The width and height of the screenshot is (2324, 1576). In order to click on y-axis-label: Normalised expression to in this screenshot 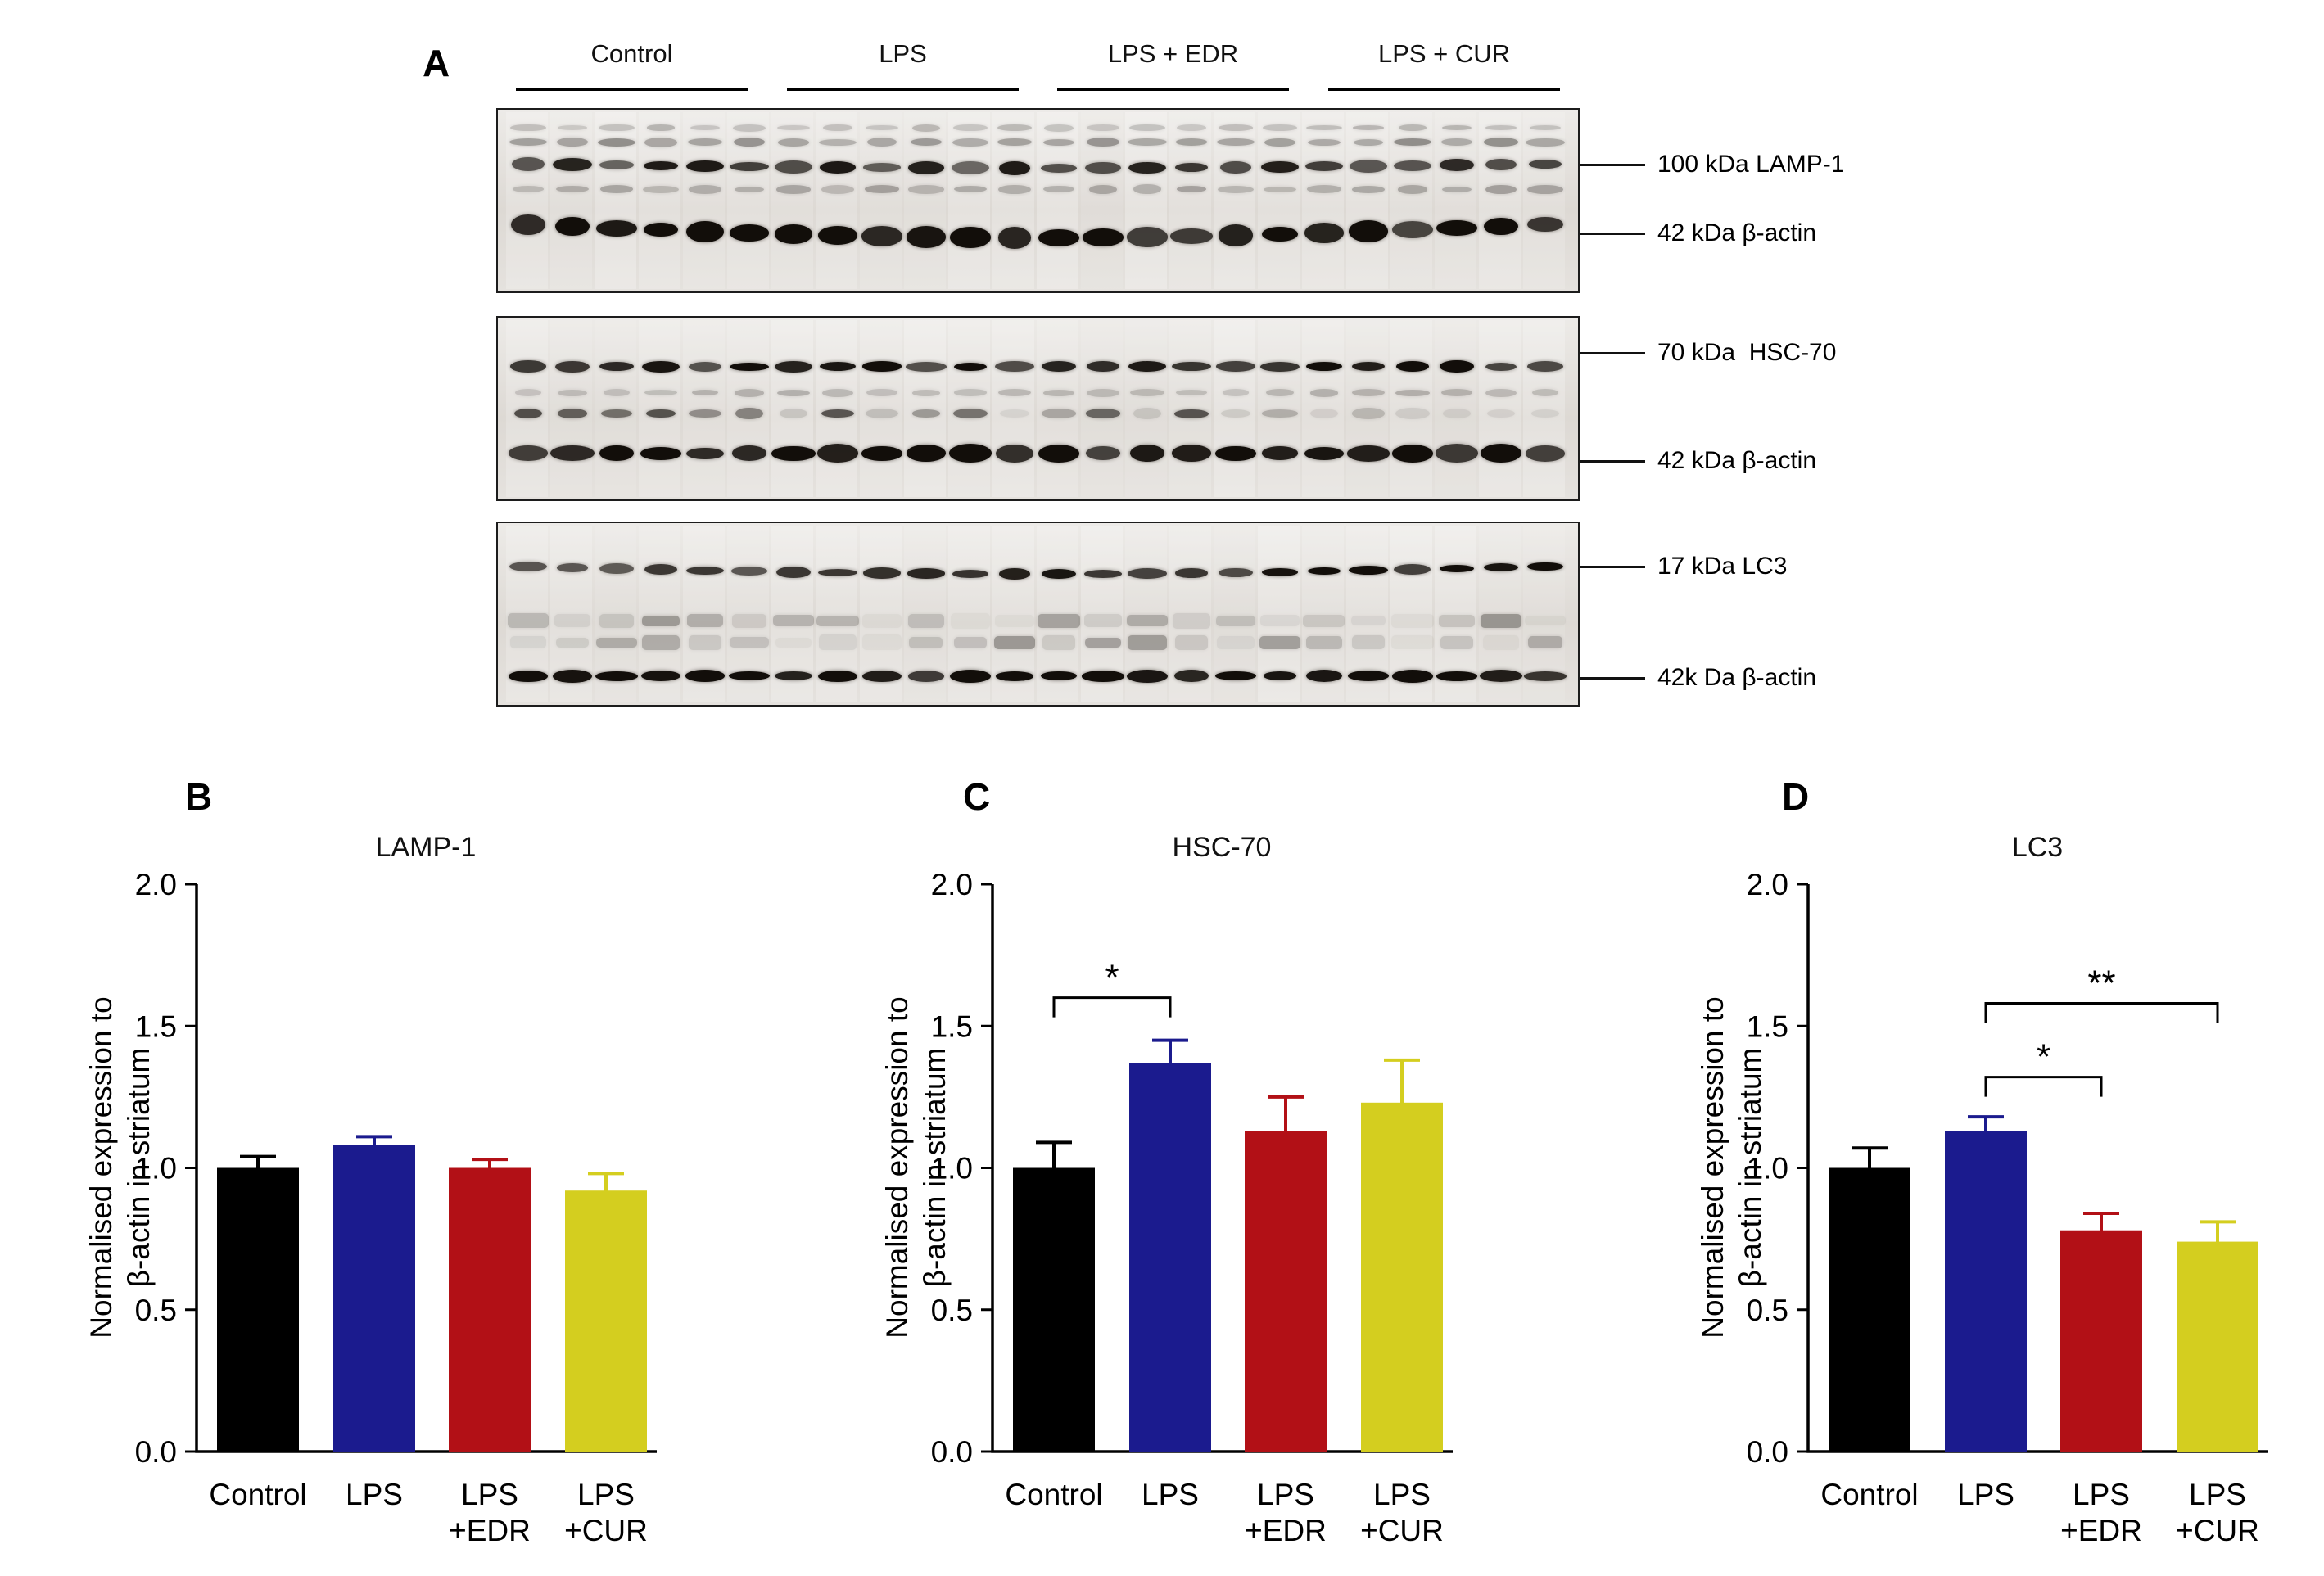, I will do `click(1712, 1167)`.